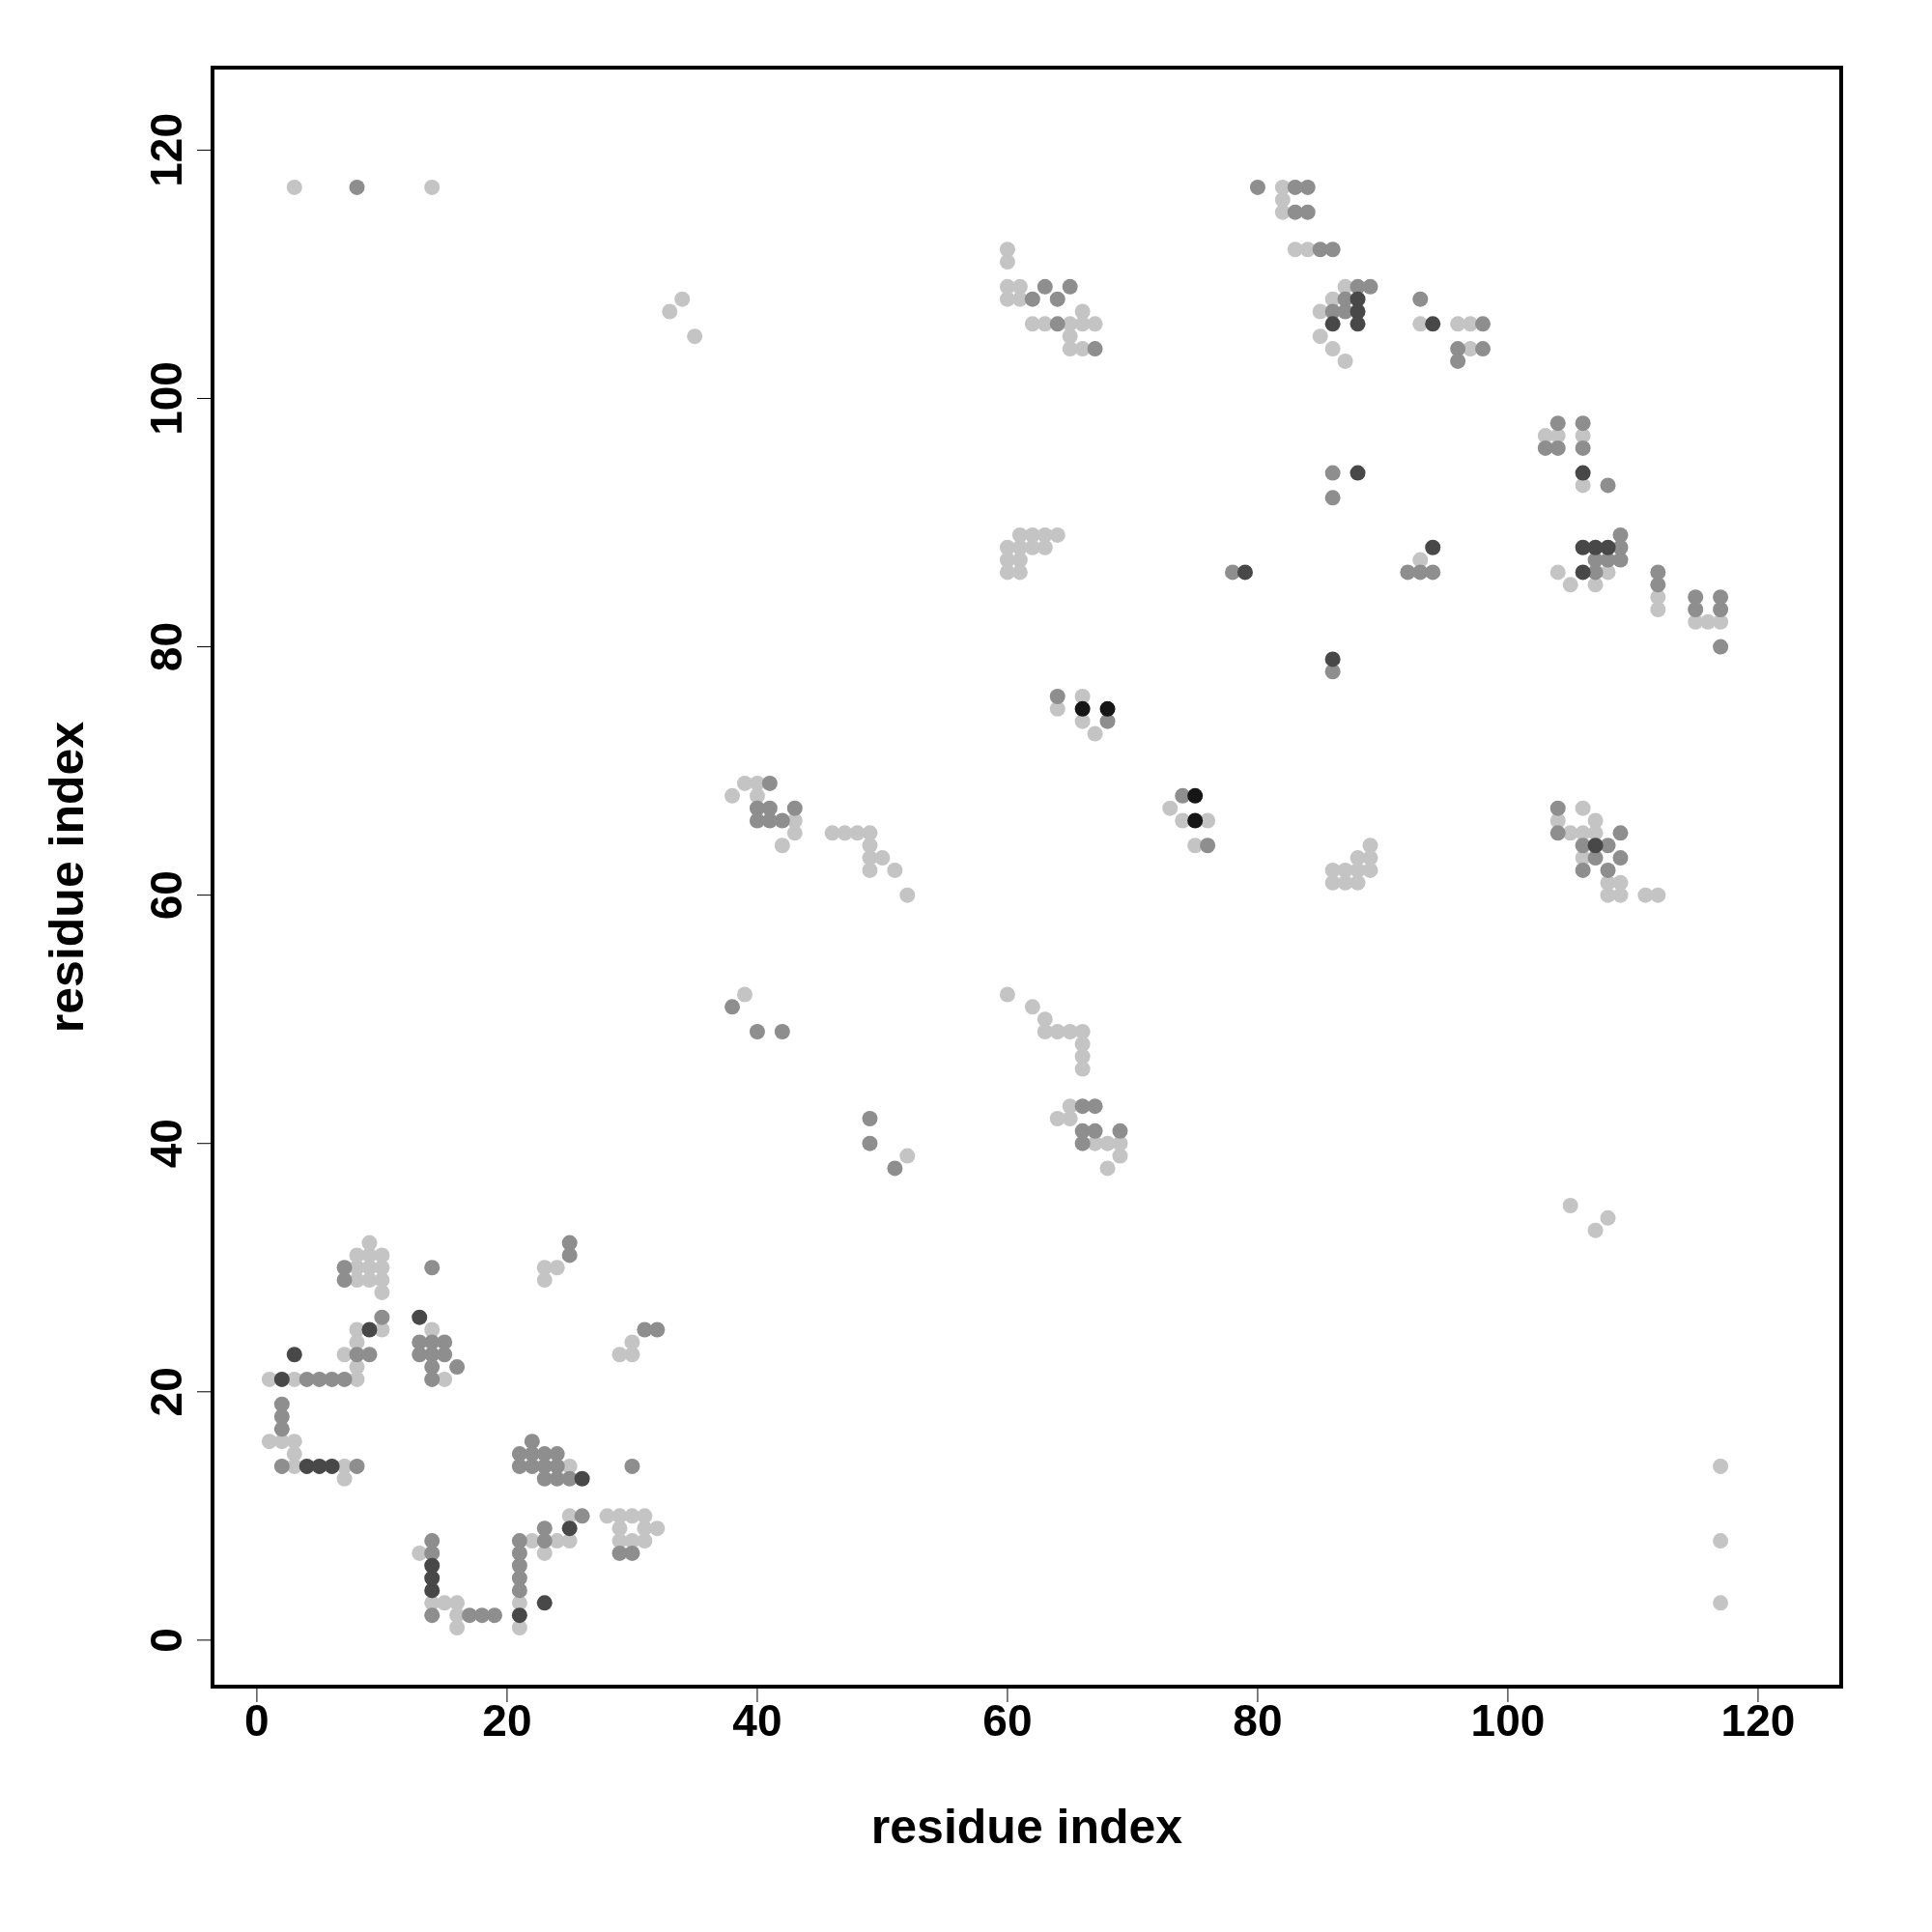 Image resolution: width=1932 pixels, height=1932 pixels. Describe the element at coordinates (507, 1720) in the screenshot. I see `x-tick-label: 20` at that location.